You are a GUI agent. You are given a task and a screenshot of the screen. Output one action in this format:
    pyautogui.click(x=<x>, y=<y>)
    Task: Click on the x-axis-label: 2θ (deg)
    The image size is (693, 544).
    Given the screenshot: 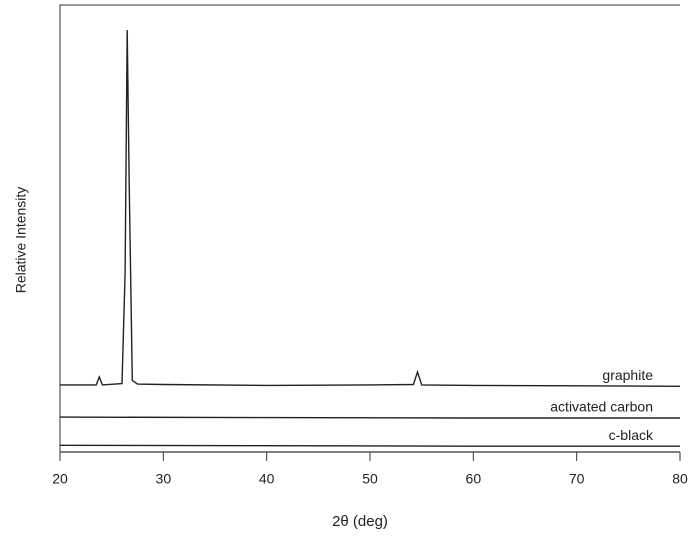 What is the action you would take?
    pyautogui.click(x=360, y=521)
    